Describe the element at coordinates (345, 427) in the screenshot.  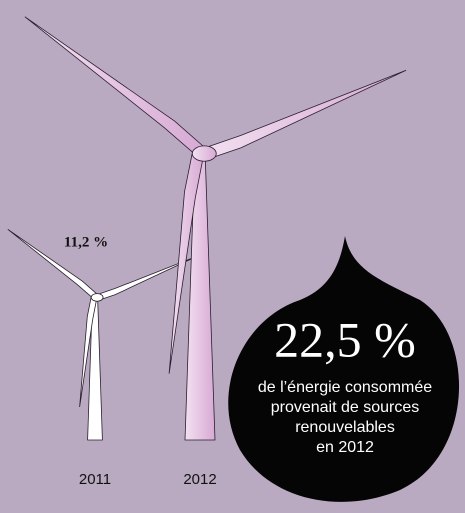
I see `annotation-line: renouvelables` at that location.